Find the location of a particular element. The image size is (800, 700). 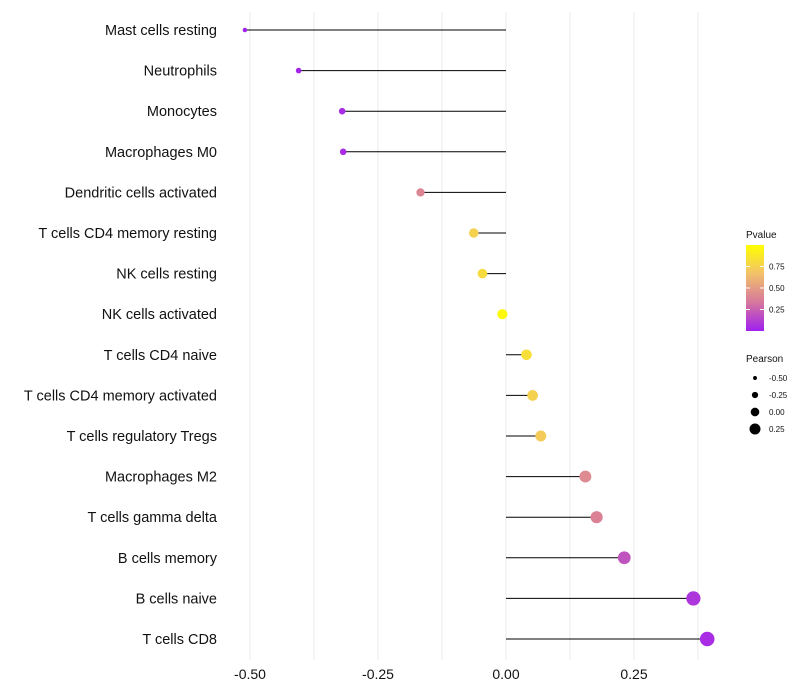

category-label: T cells CD8 is located at coordinates (179, 640).